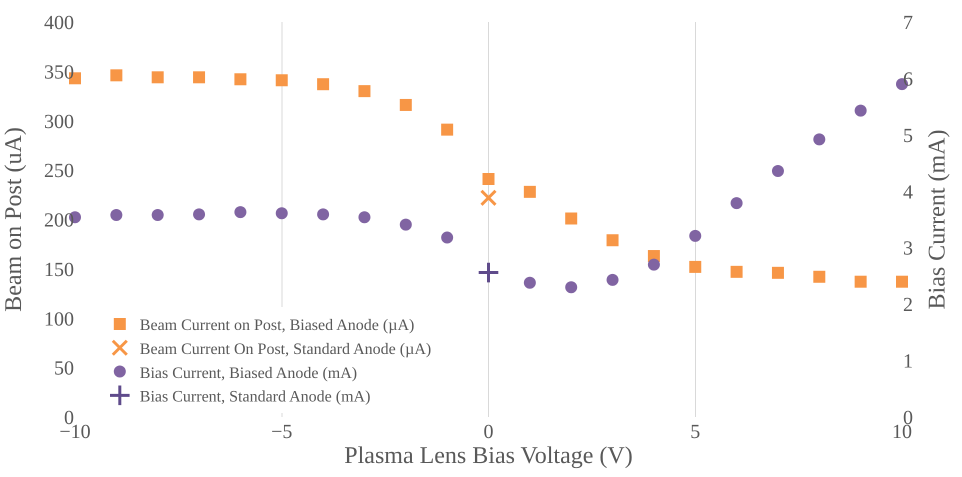  What do you see at coordinates (59, 269) in the screenshot?
I see `y-tick-label: 150` at bounding box center [59, 269].